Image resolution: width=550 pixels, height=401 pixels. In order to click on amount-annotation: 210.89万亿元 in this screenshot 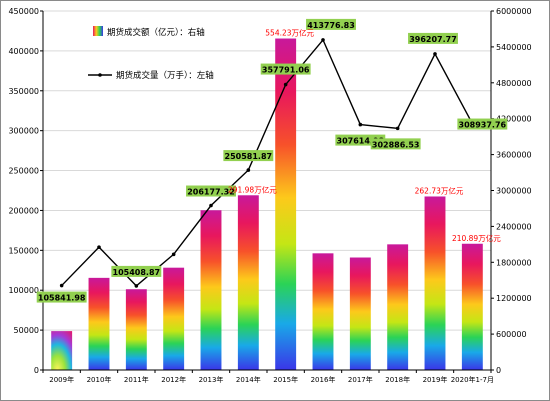, I will do `click(476, 238)`.